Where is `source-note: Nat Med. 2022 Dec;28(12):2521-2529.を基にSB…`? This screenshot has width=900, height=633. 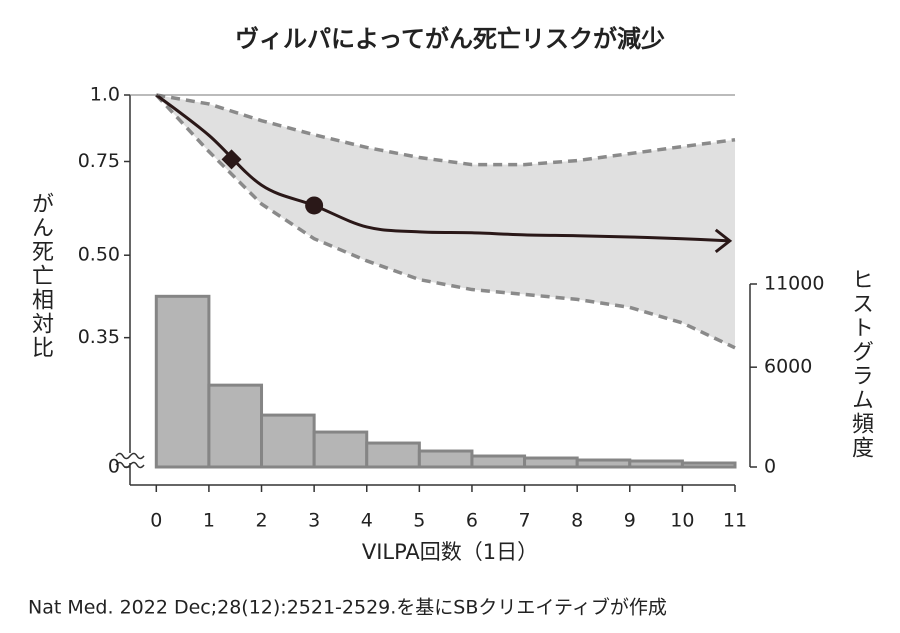
source-note: Nat Med. 2022 Dec;28(12):2521-2529.を基にSB… is located at coordinates (347, 607).